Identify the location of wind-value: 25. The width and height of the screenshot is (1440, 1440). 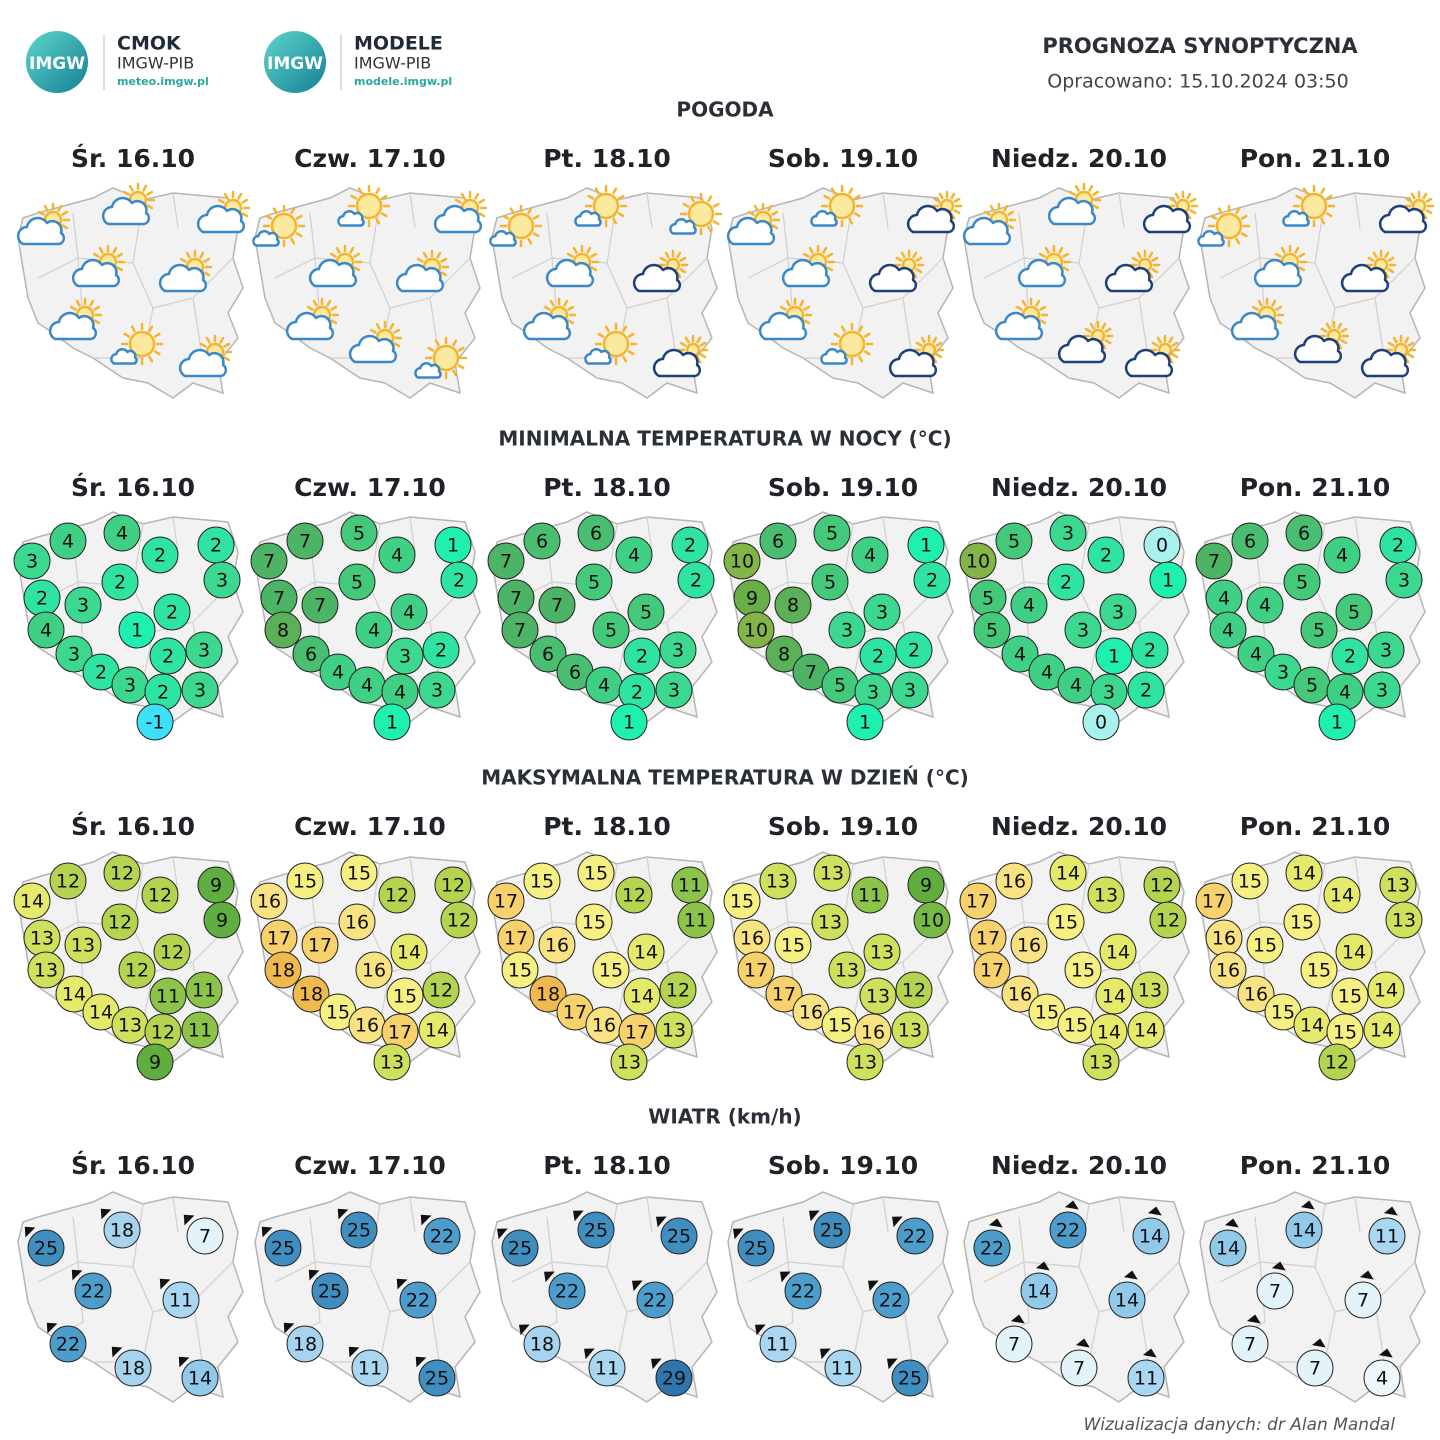
(437, 1379).